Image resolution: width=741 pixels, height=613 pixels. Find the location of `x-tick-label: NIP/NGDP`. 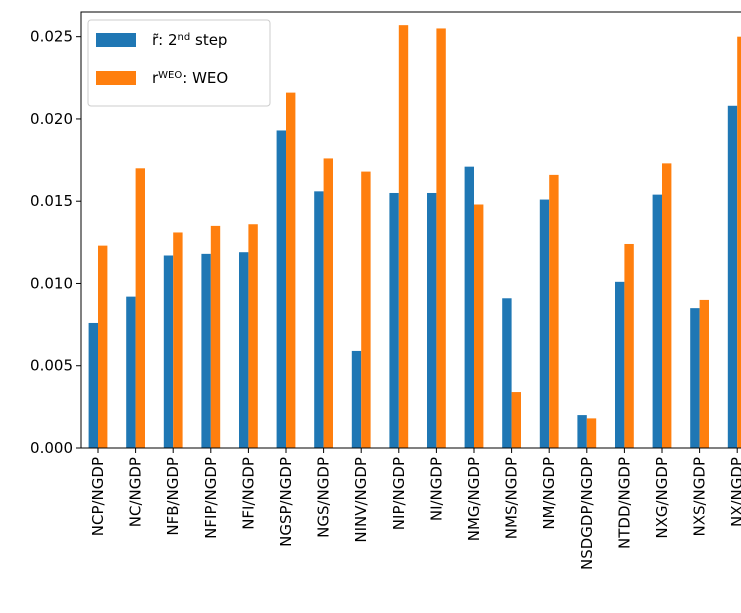

x-tick-label: NIP/NGDP is located at coordinates (399, 493).